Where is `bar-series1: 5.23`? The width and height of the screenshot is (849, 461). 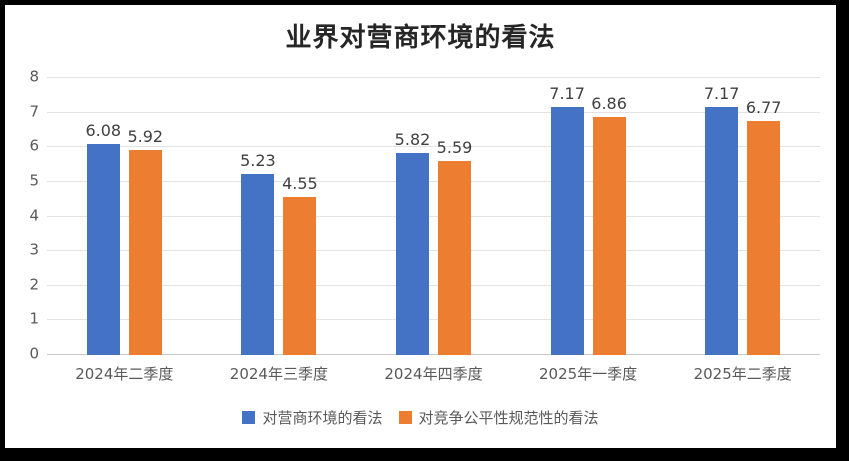
bar-series1: 5.23 is located at coordinates (258, 253).